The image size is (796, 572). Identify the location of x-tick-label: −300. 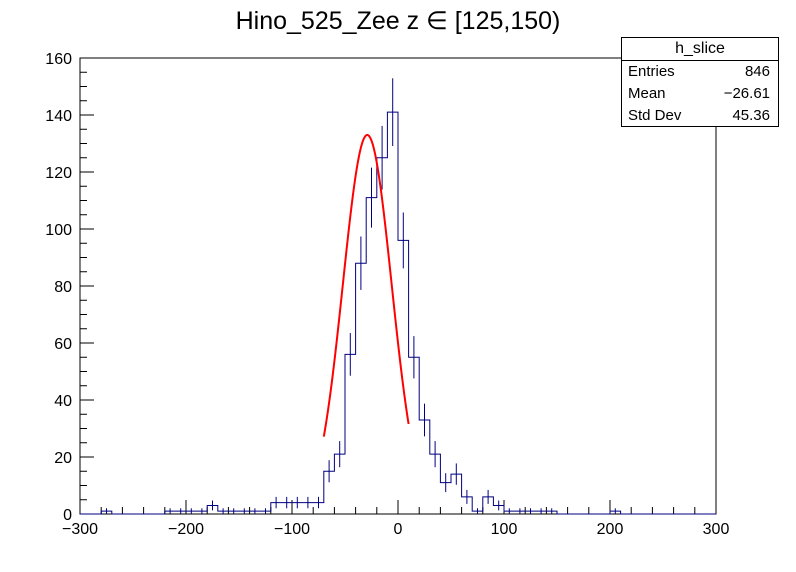
(80, 529).